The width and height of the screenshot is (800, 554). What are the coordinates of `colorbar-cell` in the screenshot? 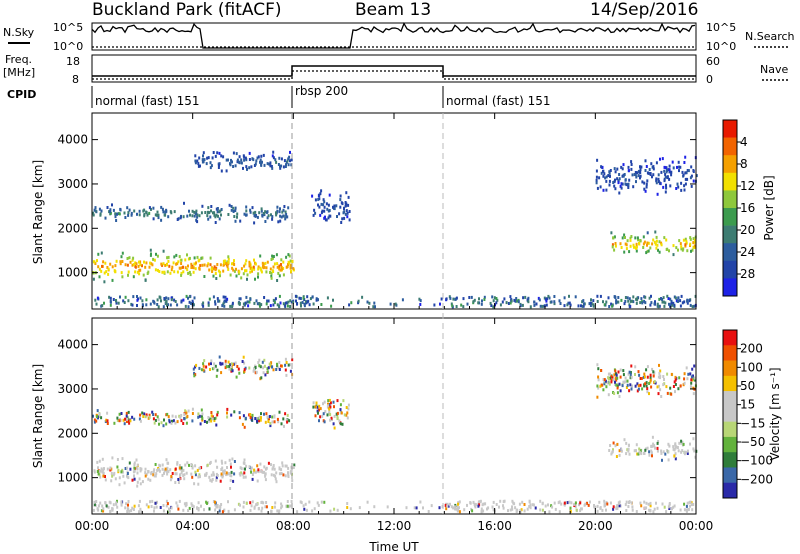 It's located at (730, 181).